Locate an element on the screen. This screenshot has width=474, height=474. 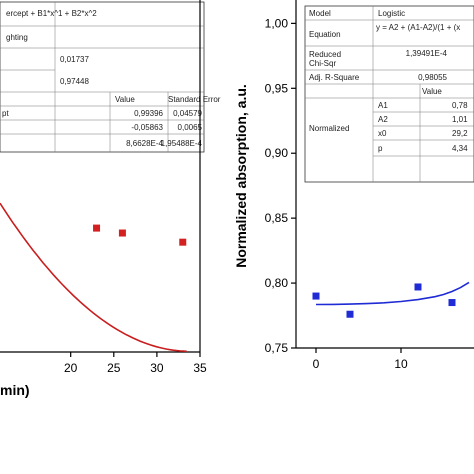
right-points is located at coordinates (384, 300).